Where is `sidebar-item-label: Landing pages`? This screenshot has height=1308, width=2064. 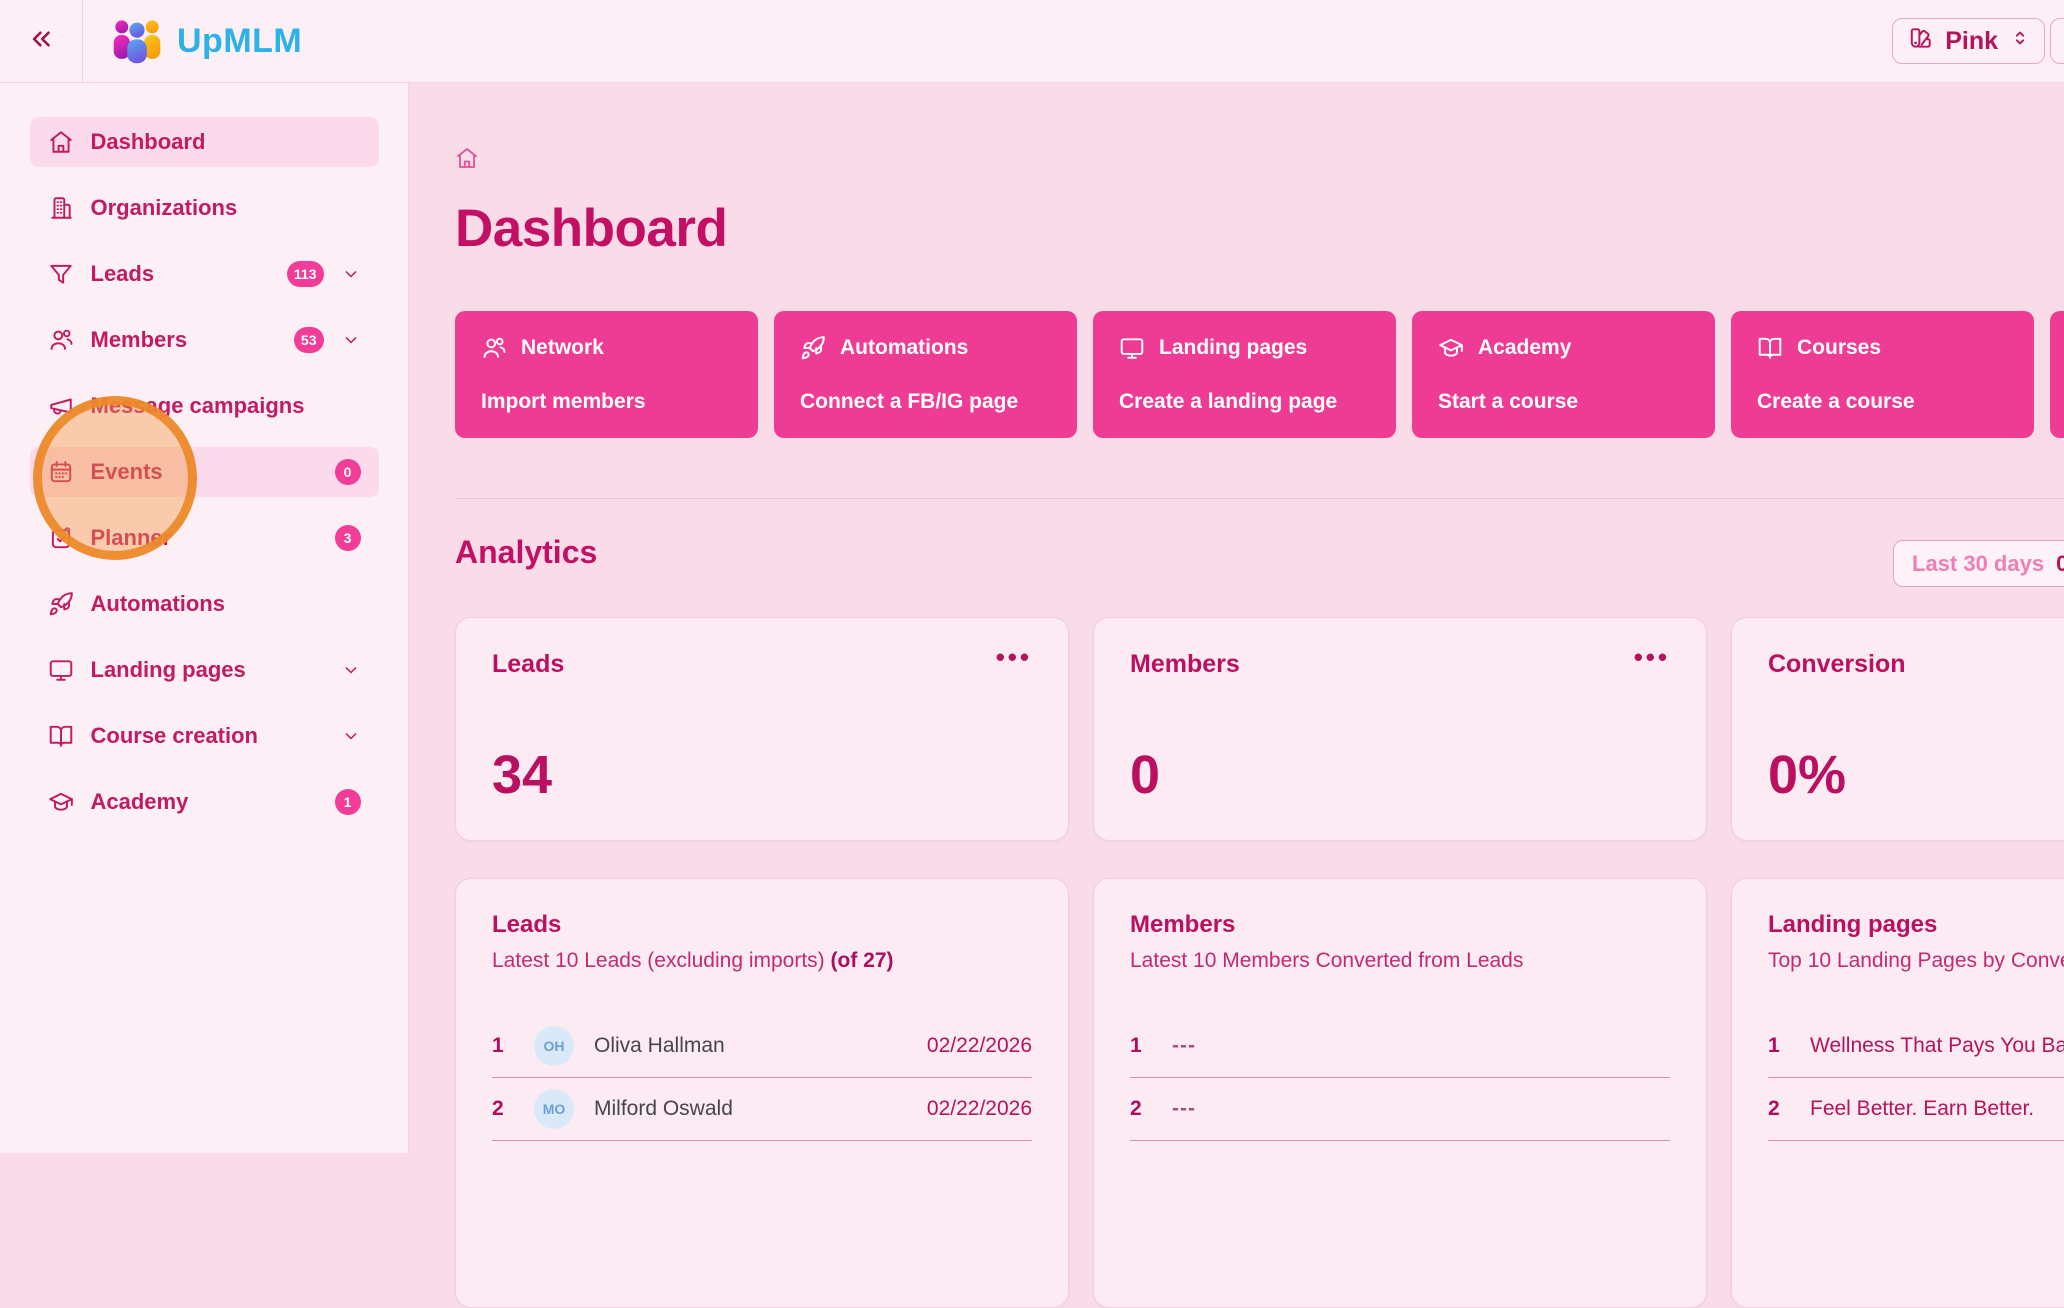 sidebar-item-label: Landing pages is located at coordinates (168, 669).